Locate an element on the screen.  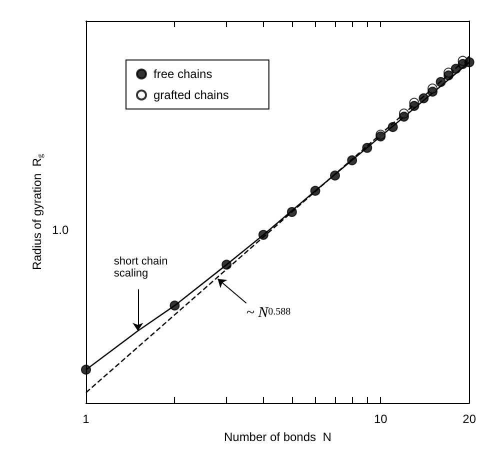
text: 1.0 is located at coordinates (61, 230).